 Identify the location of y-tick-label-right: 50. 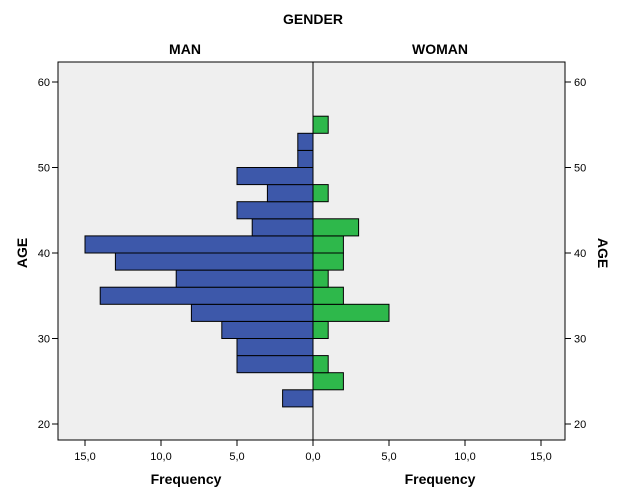
(580, 169).